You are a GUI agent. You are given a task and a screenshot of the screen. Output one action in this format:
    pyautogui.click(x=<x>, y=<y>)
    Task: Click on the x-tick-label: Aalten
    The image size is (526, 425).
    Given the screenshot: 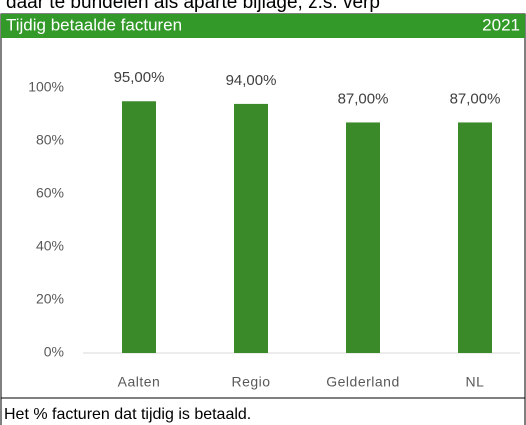 What is the action you would take?
    pyautogui.click(x=139, y=382)
    